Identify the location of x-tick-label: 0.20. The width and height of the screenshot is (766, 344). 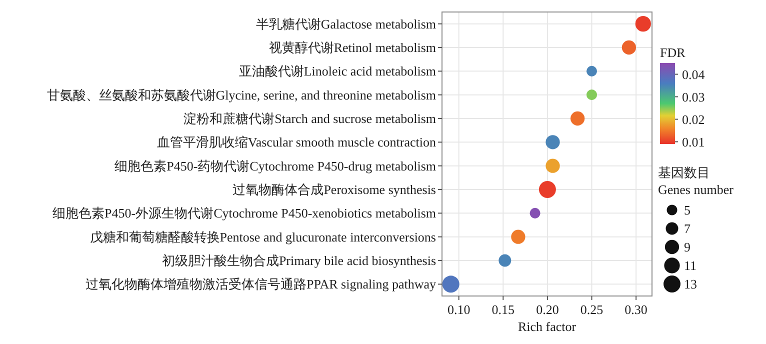
(547, 309).